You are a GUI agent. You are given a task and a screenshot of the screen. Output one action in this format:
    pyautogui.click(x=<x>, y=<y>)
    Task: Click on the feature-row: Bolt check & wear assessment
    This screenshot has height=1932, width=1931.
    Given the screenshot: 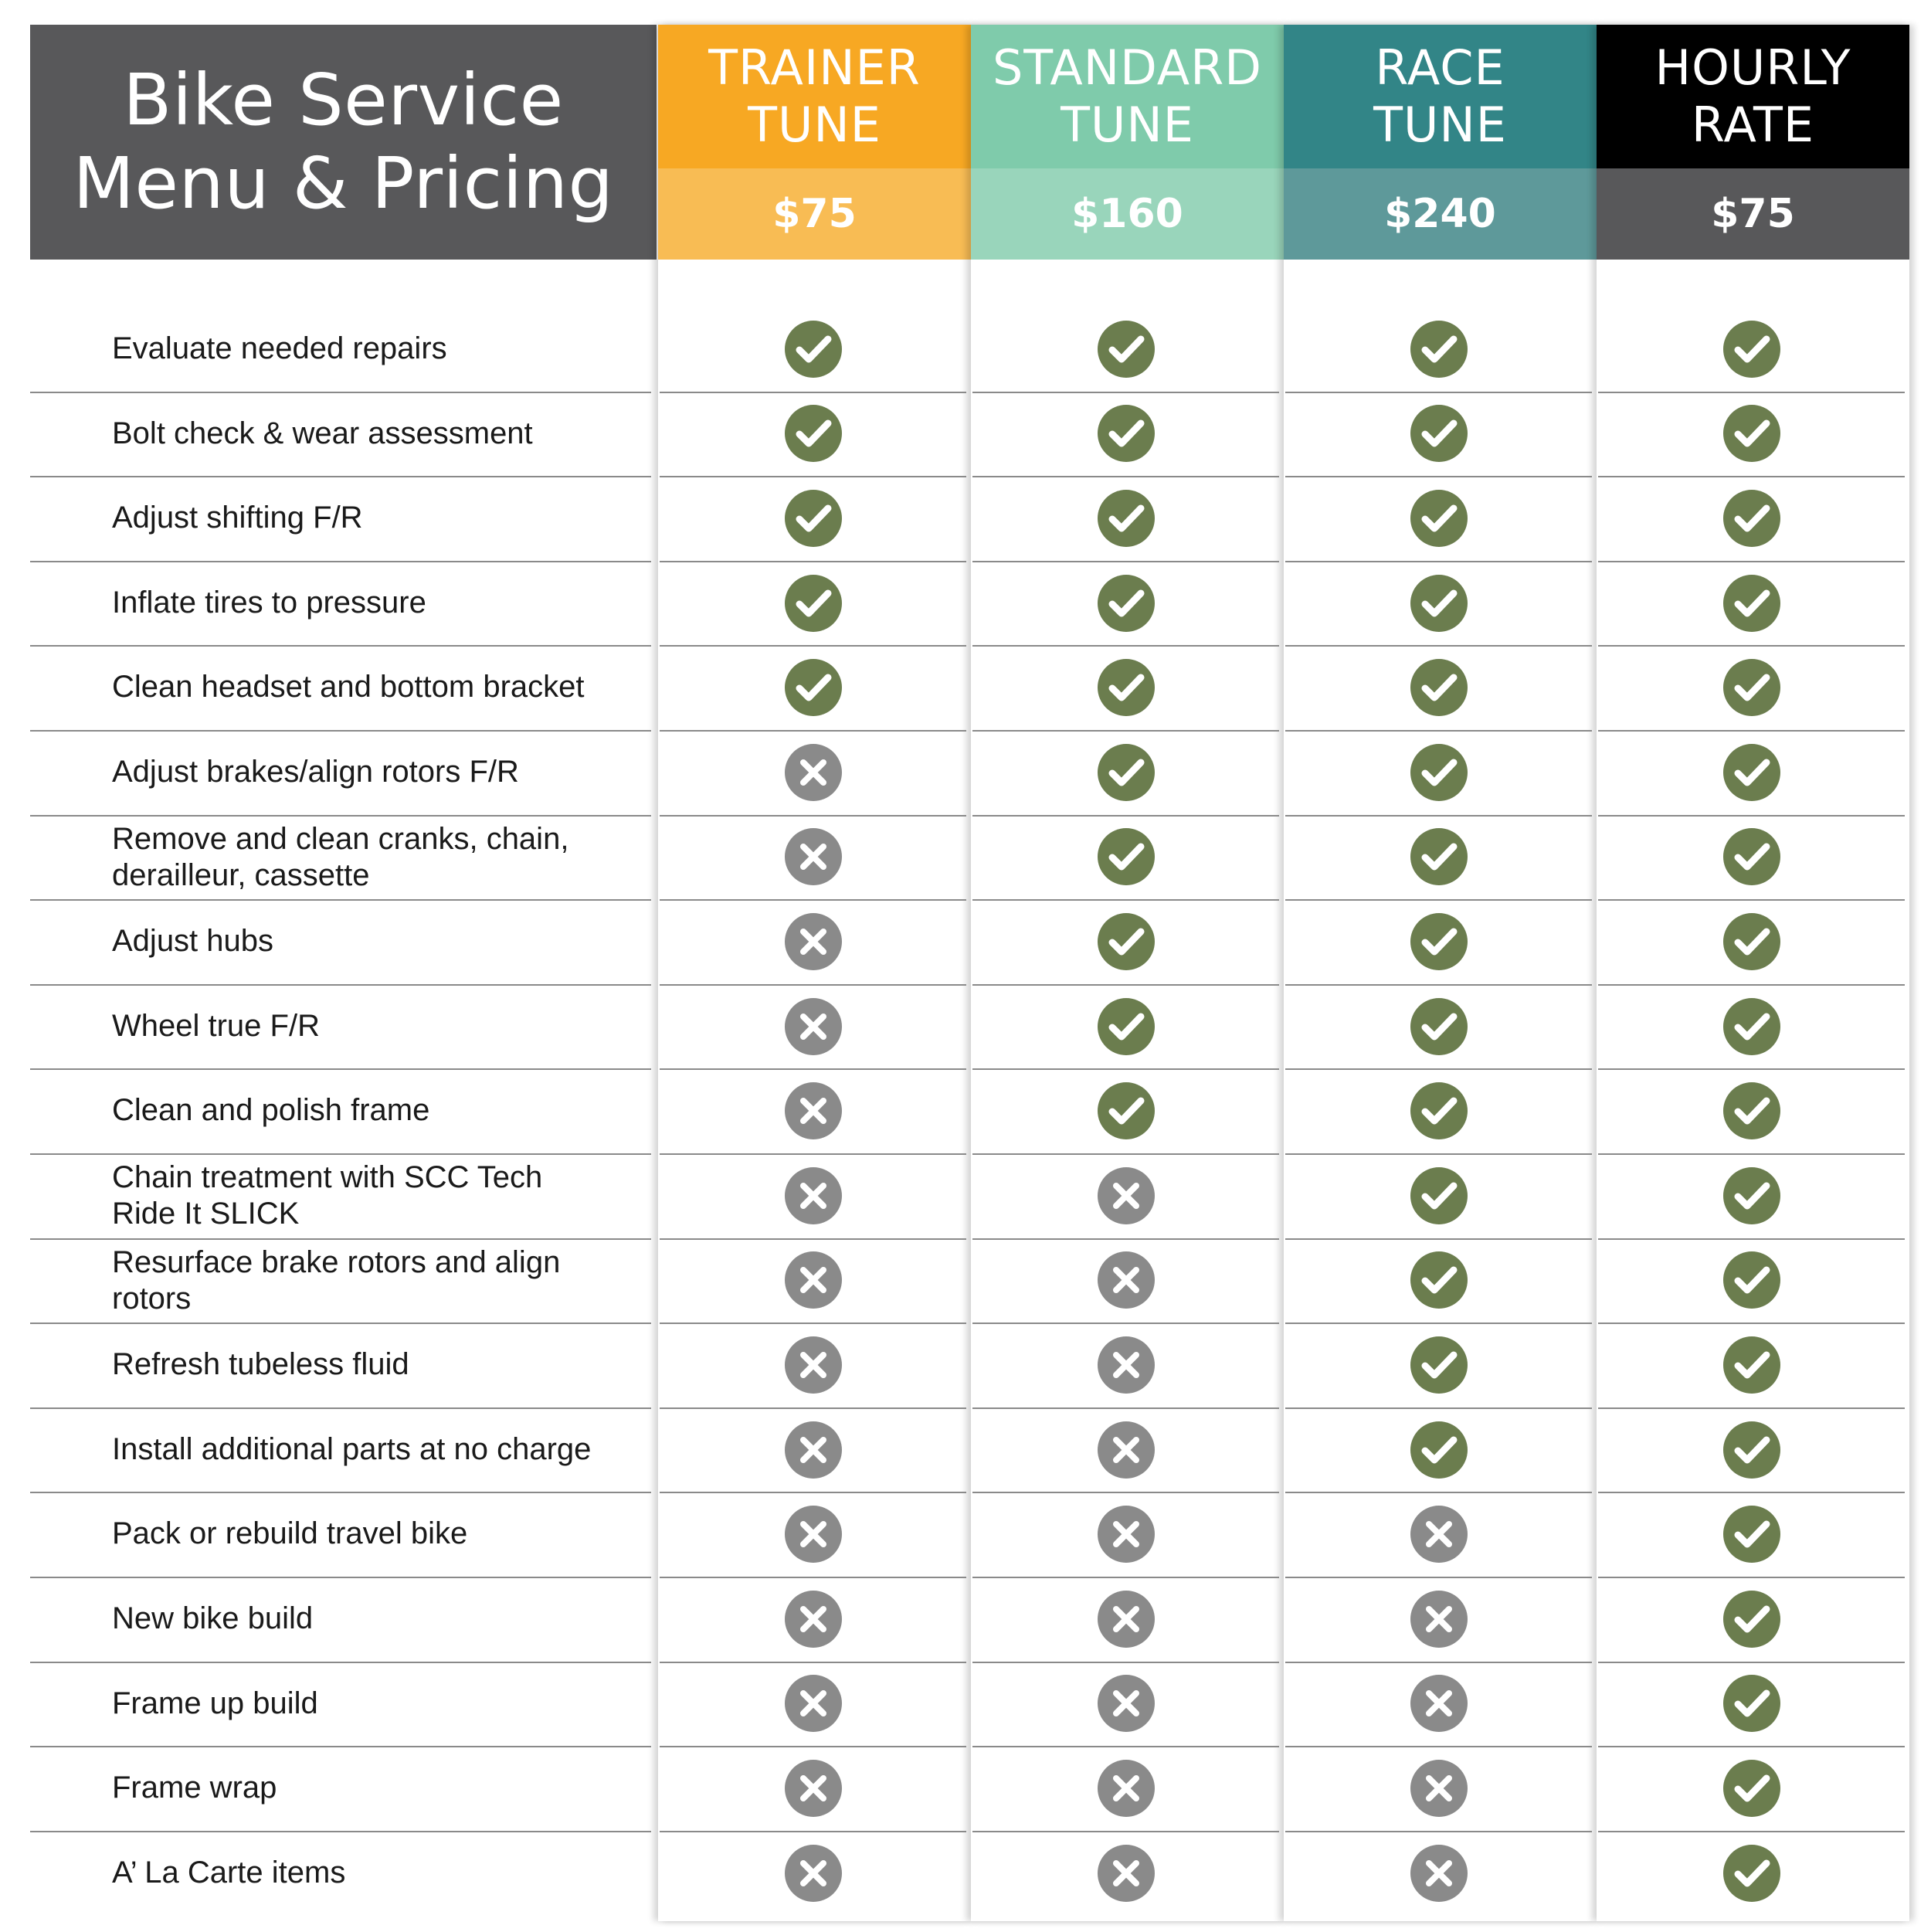 What is the action you would take?
    pyautogui.click(x=382, y=434)
    